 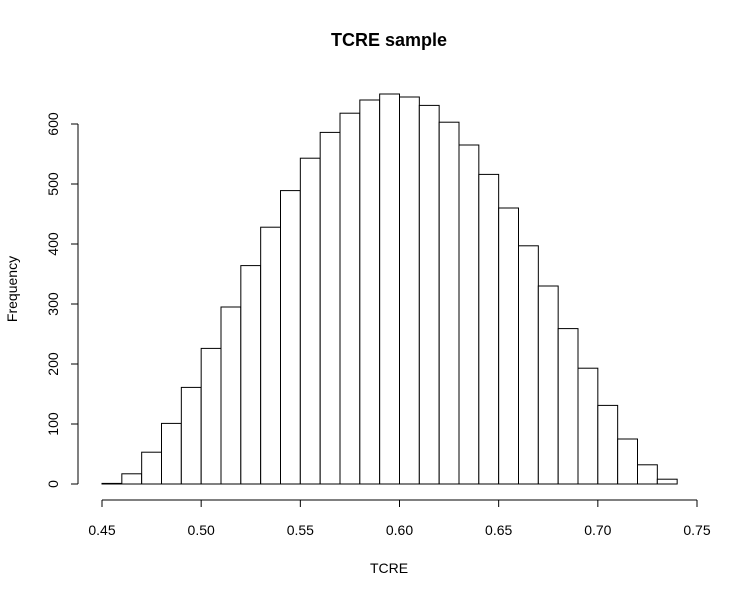 What do you see at coordinates (399, 518) in the screenshot?
I see `x-axis: 0.45 0.50 0.55 0.60 0.65 0.70 0.75` at bounding box center [399, 518].